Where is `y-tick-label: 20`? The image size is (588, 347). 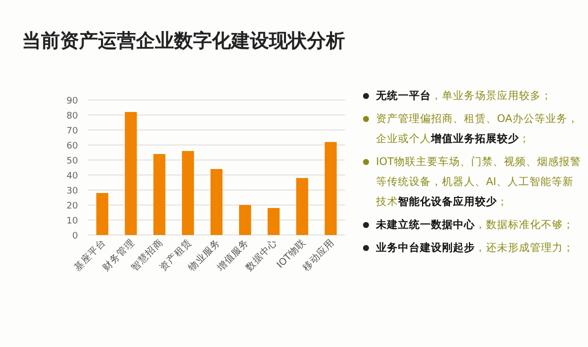 y-tick-label: 20 is located at coordinates (72, 207).